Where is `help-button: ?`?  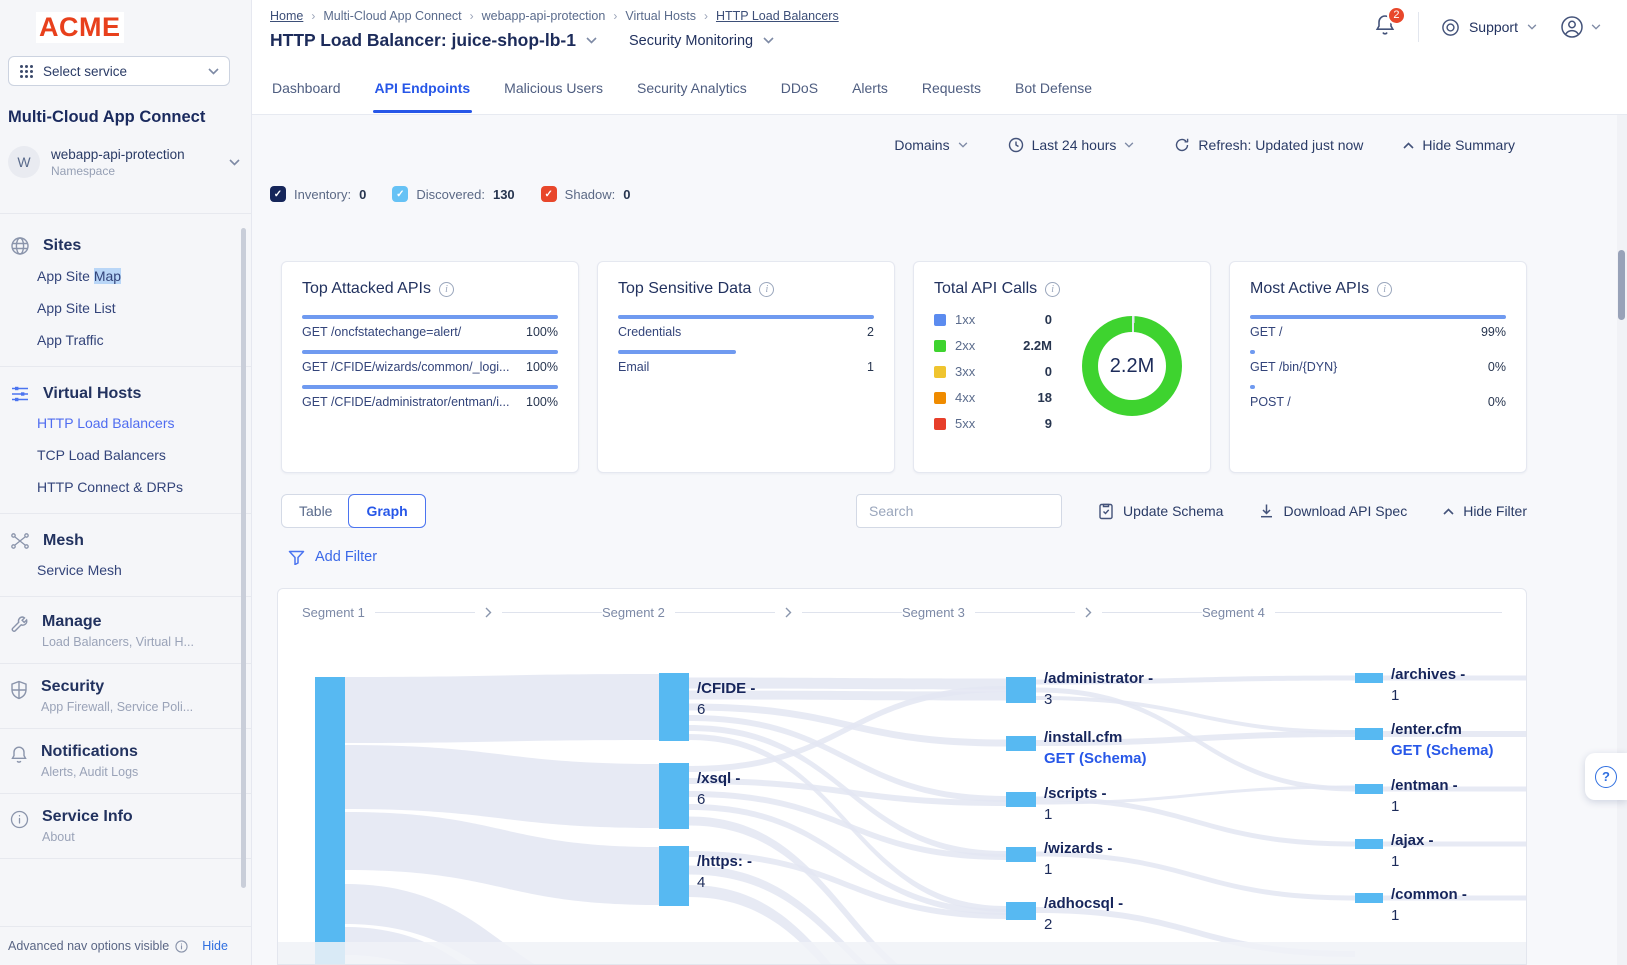 help-button: ? is located at coordinates (1606, 776).